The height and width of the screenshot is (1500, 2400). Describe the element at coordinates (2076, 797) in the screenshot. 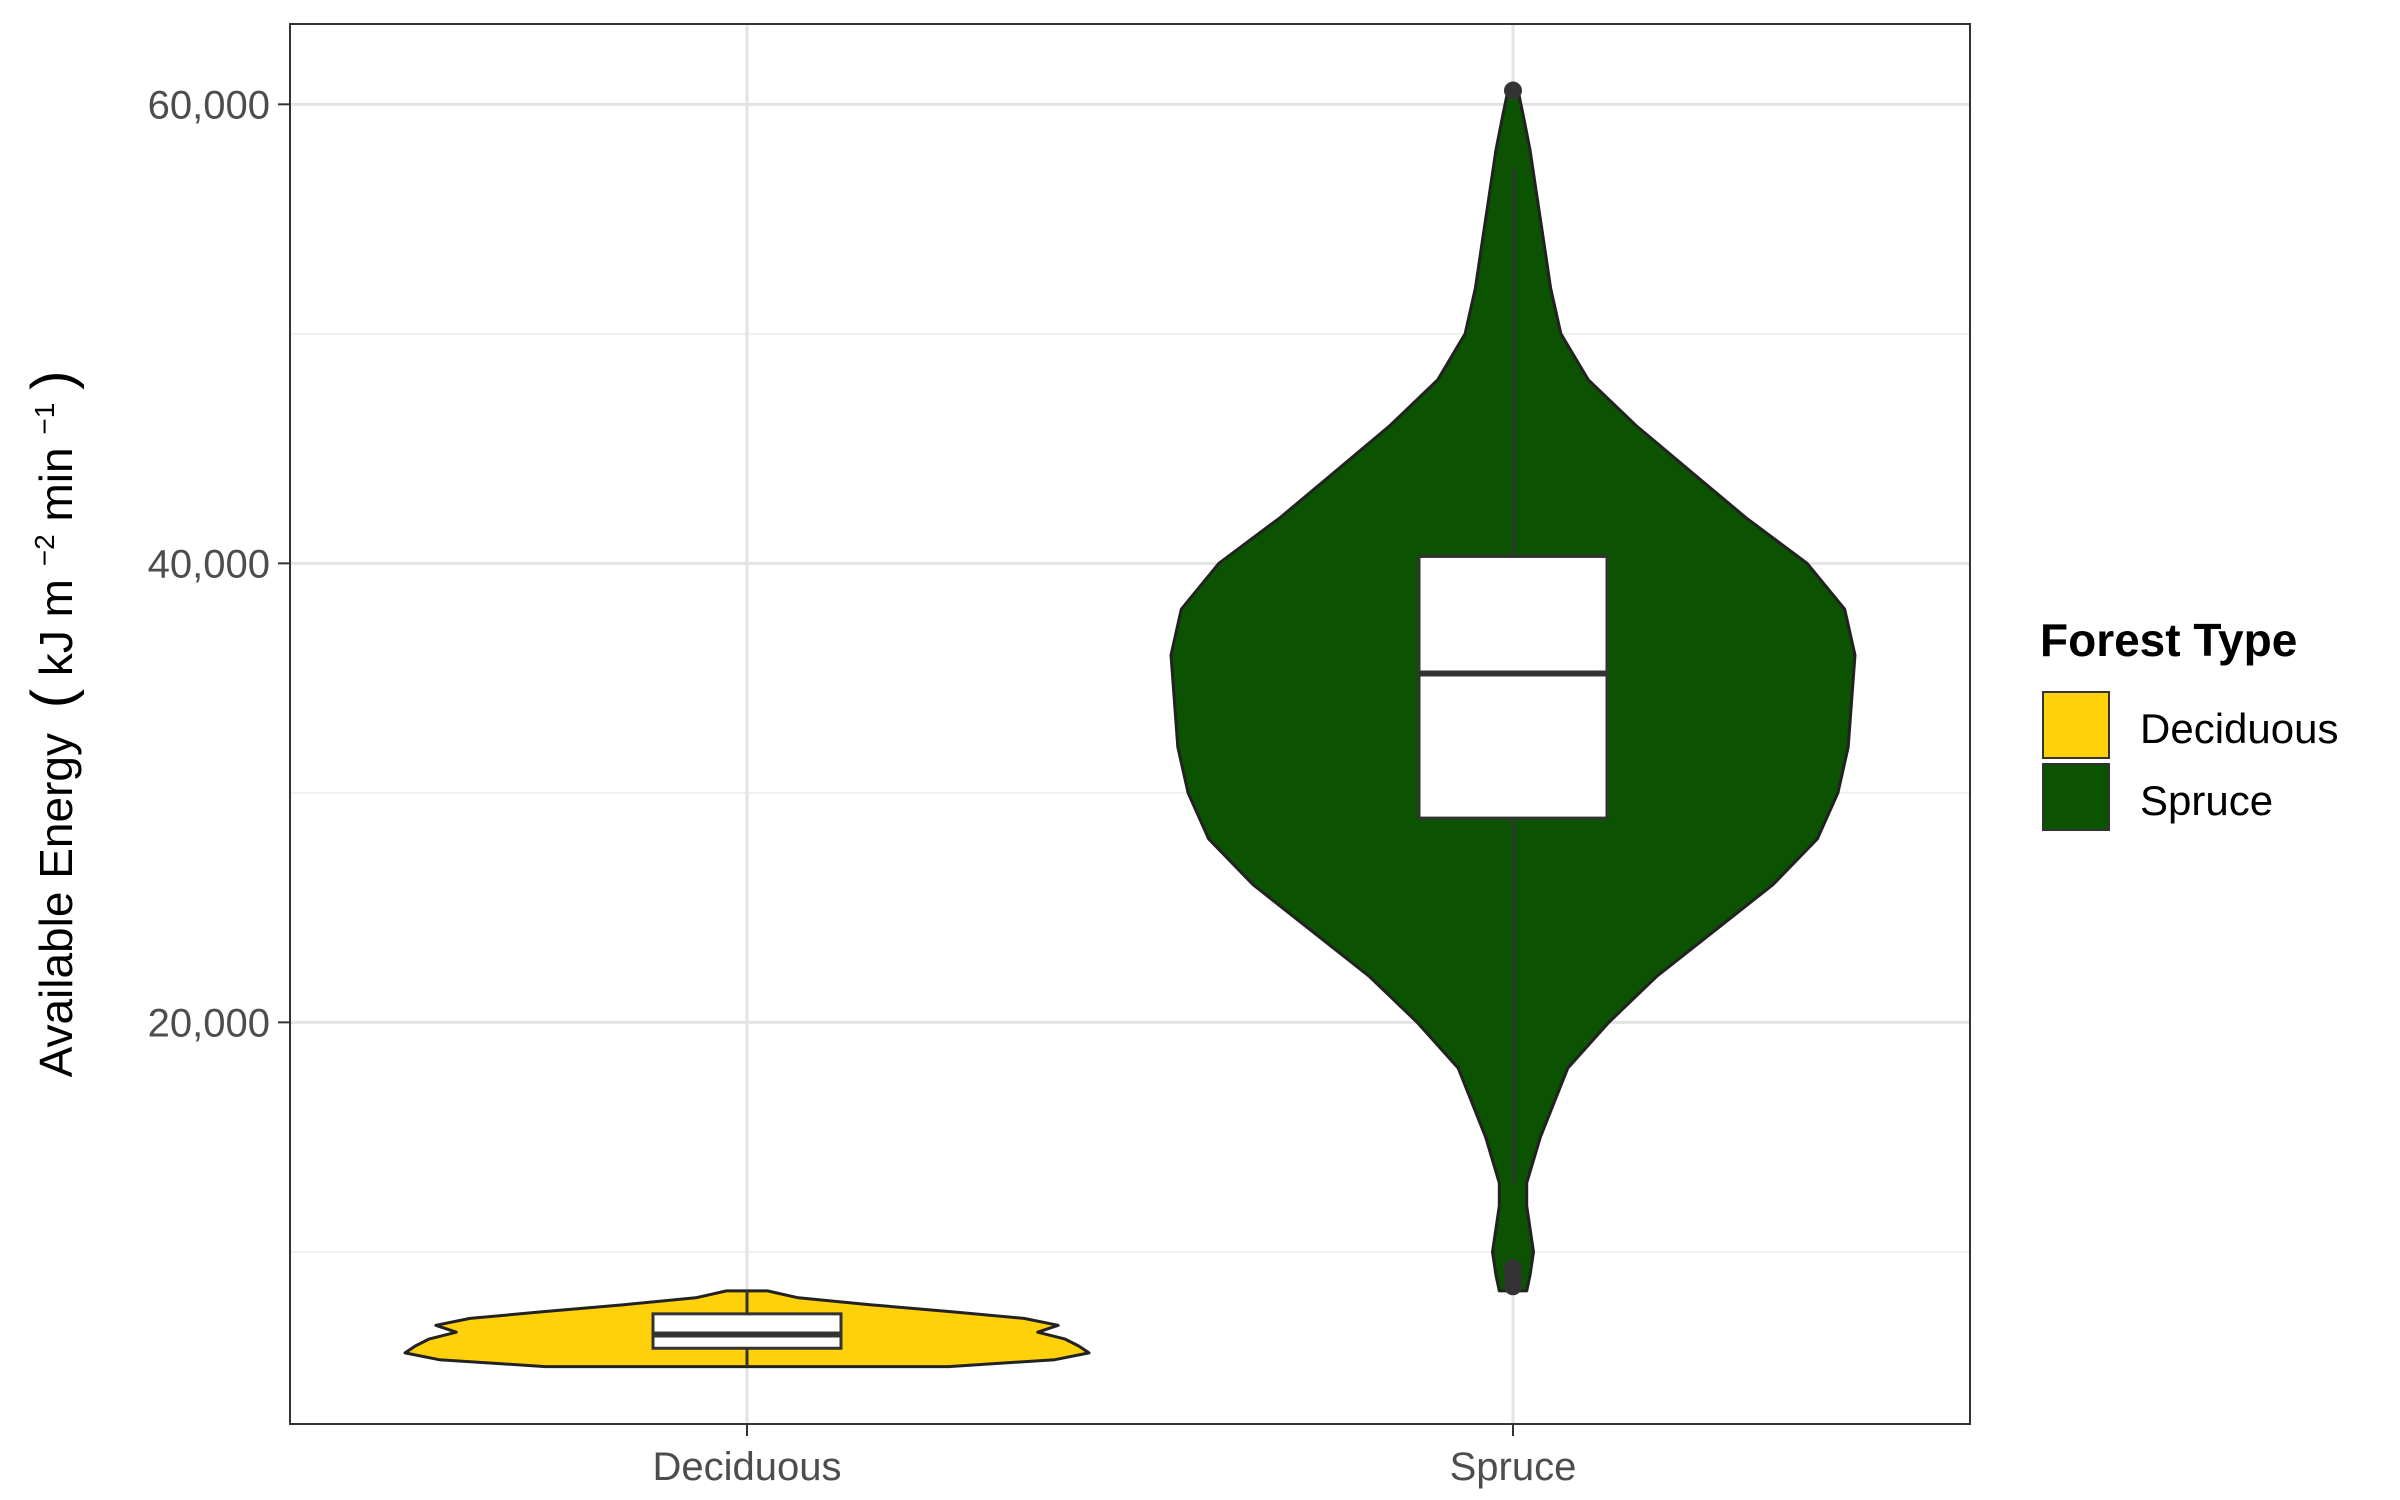

I see `legend-swatch-spruce` at that location.